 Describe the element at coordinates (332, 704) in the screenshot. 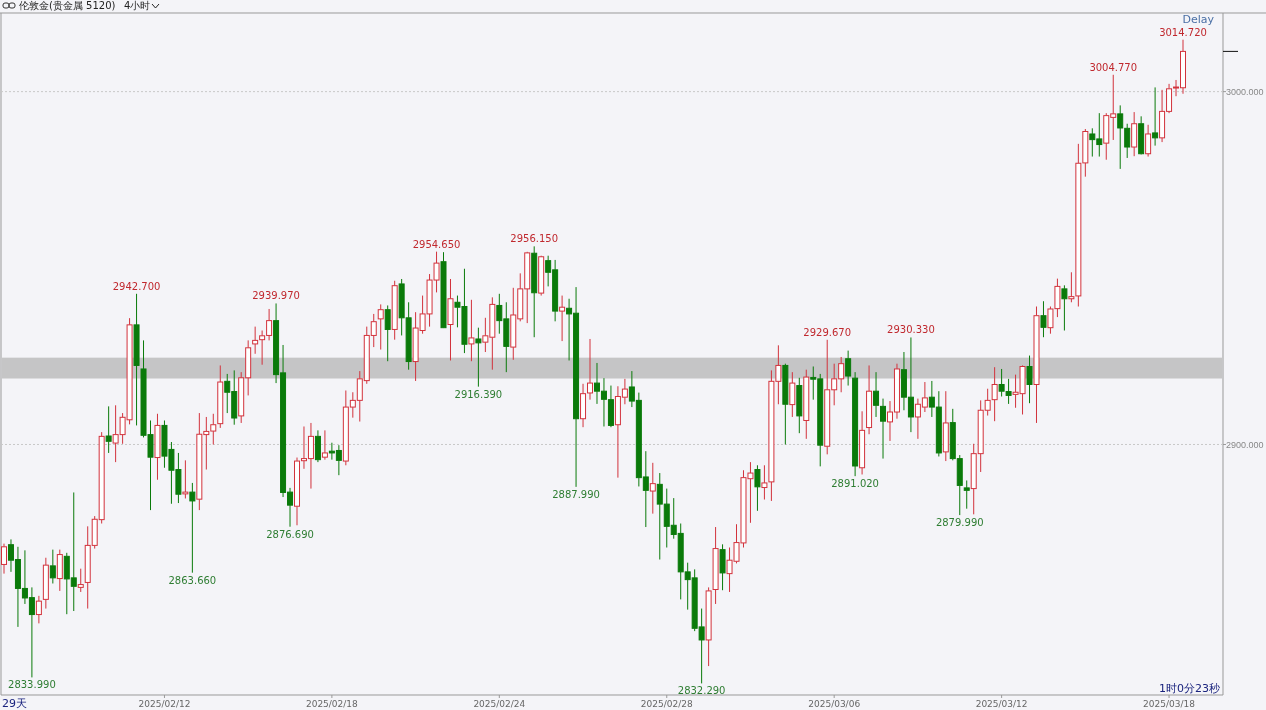

I see `x-tick-label: 2025/02/18` at that location.